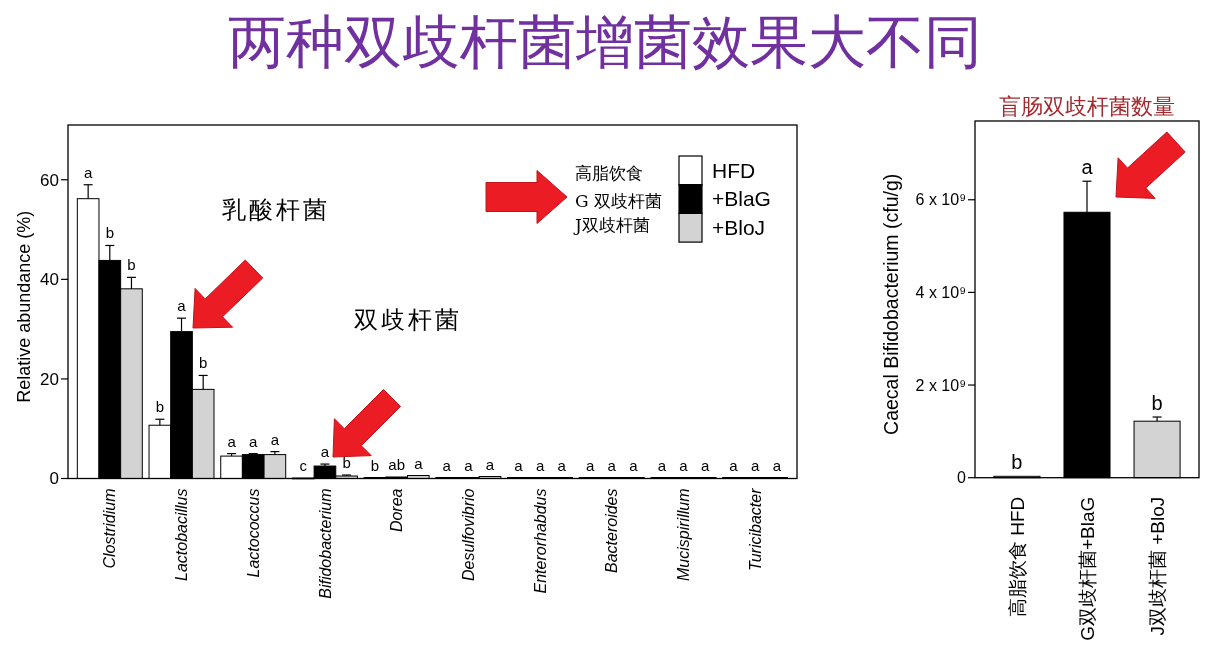 This screenshot has width=1206, height=669. Describe the element at coordinates (540, 541) in the screenshot. I see `x-tick-label: Enterorhabdus` at that location.